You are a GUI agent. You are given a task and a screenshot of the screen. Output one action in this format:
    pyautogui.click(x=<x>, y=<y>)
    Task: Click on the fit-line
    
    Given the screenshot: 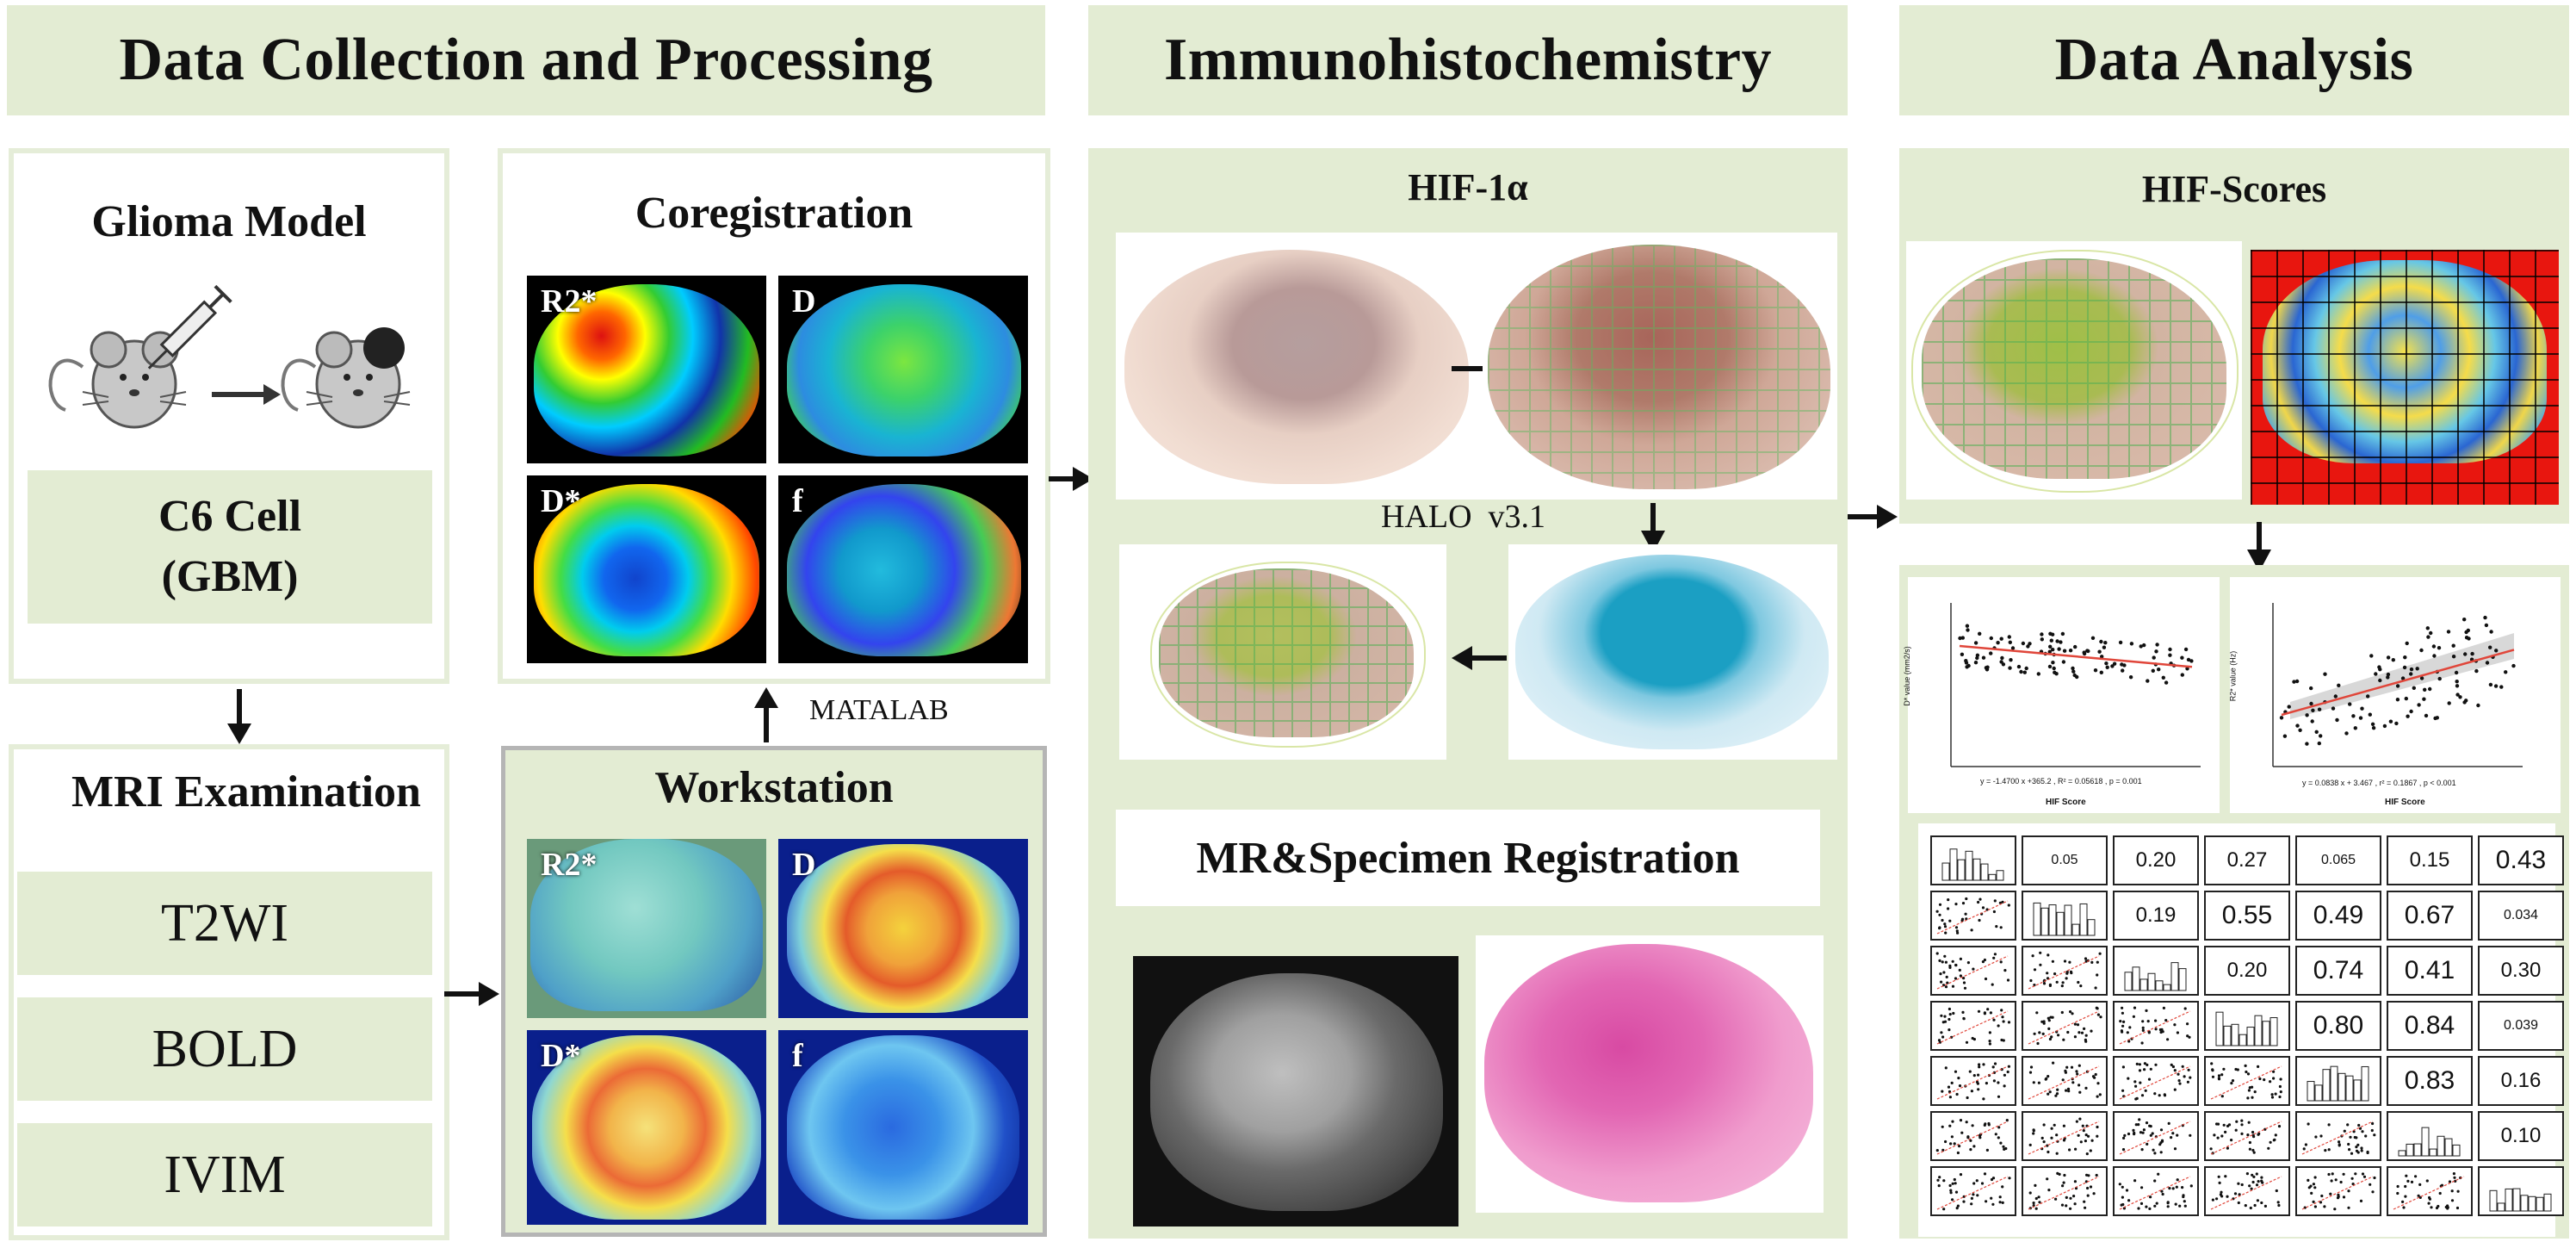 What is the action you would take?
    pyautogui.click(x=2155, y=1082)
    